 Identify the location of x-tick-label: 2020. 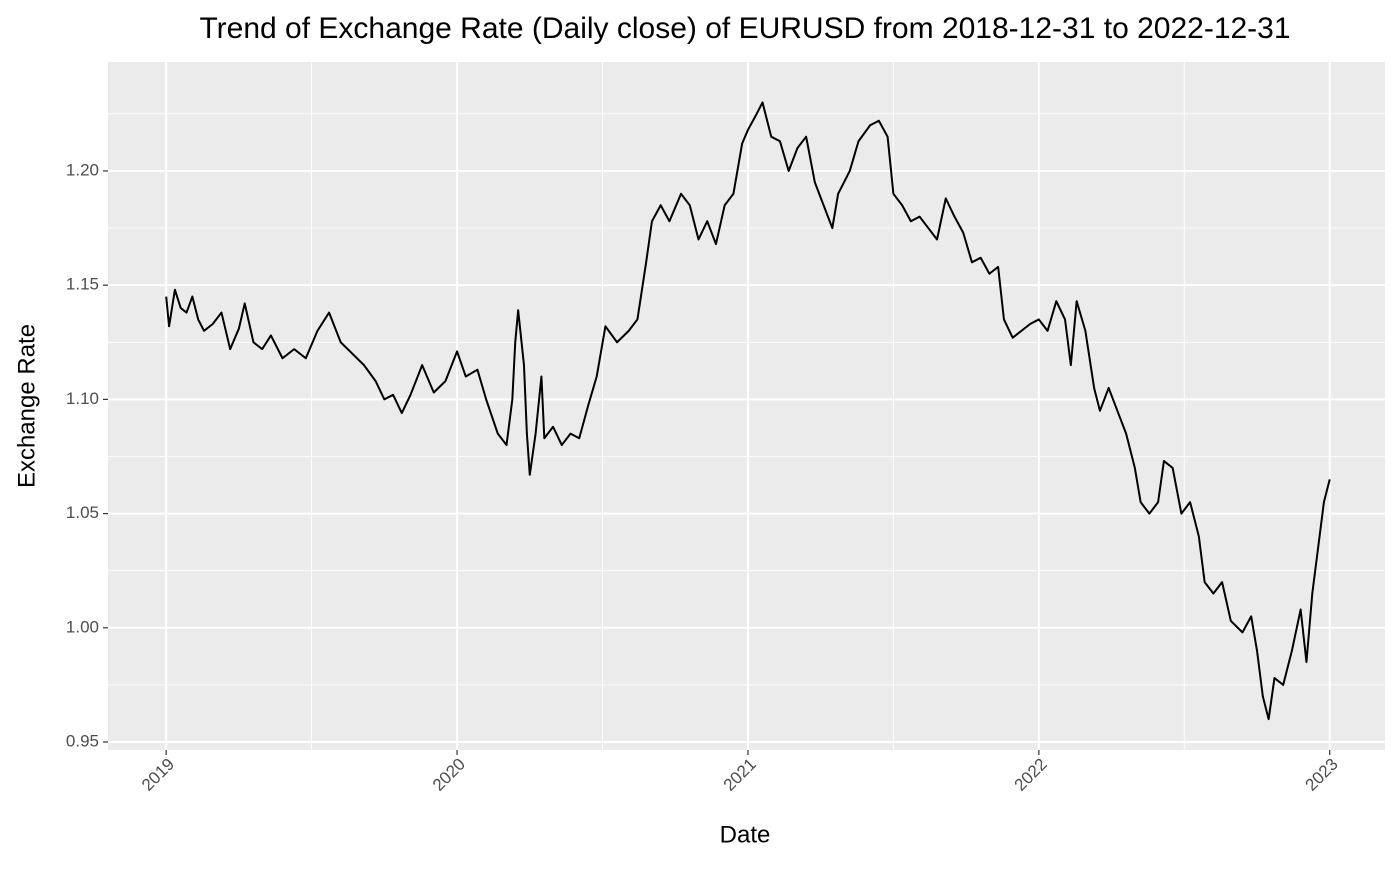
(449, 775).